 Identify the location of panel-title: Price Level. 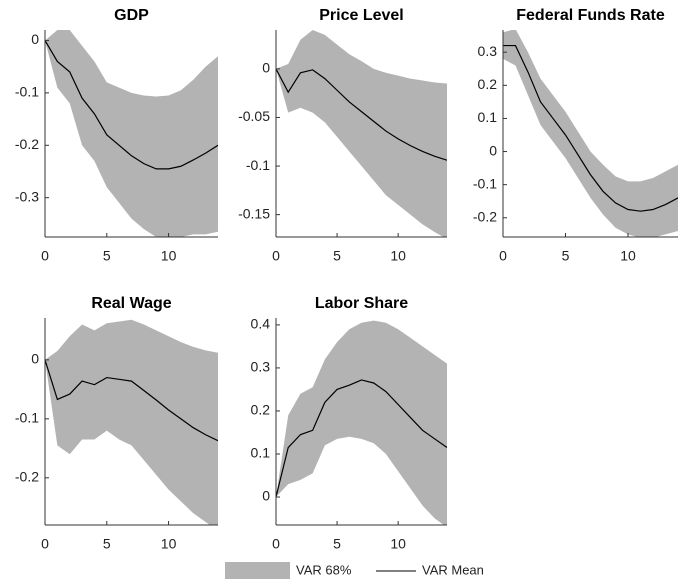
(361, 15).